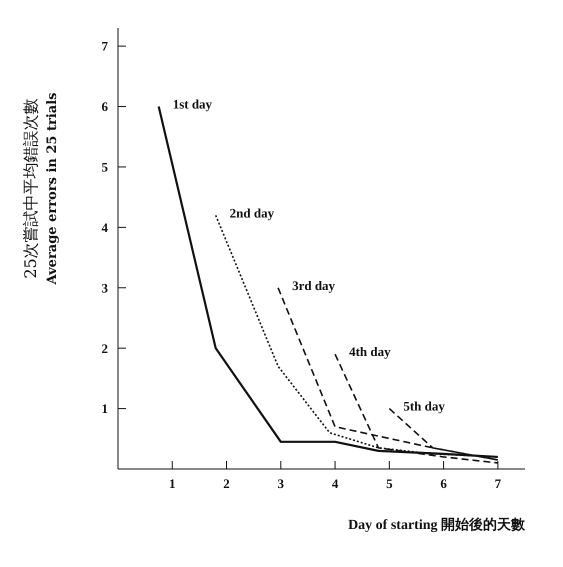 This screenshot has width=563, height=567. Describe the element at coordinates (105, 227) in the screenshot. I see `y-tick-label: 4` at that location.